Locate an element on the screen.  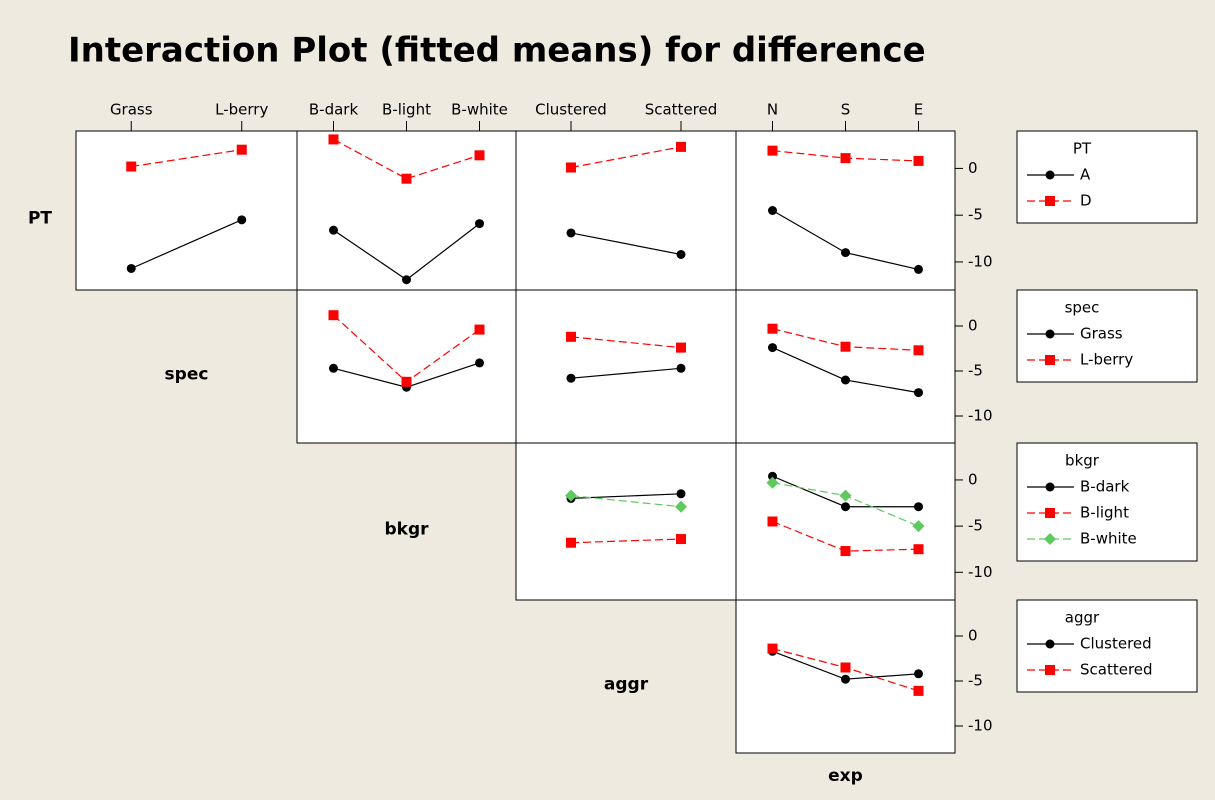
legend-label: Clustered is located at coordinates (1116, 644).